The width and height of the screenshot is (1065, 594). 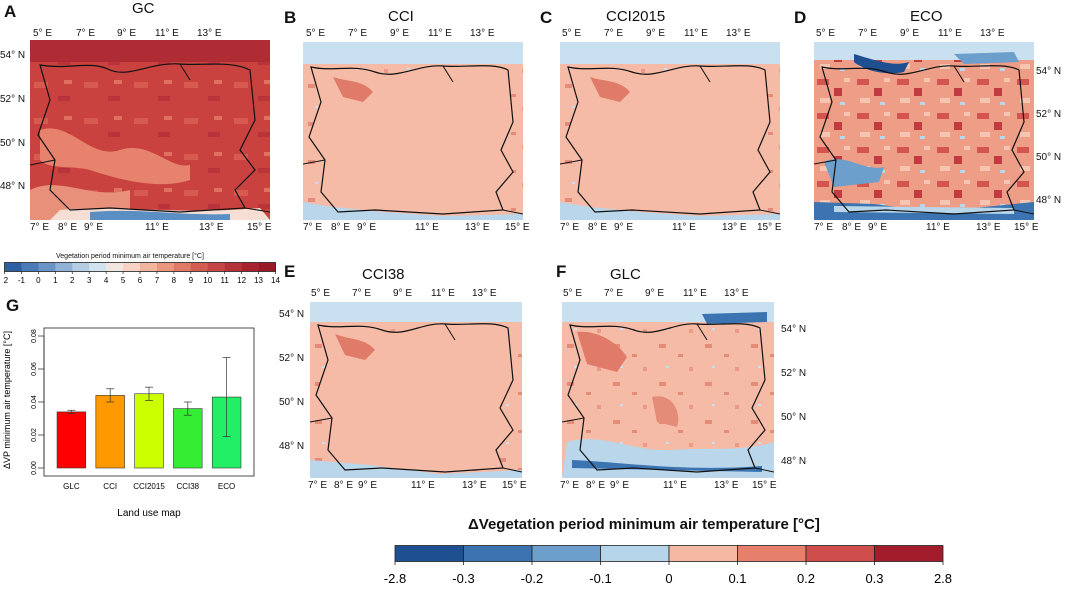 I want to click on x-tick-label: CCI2015, so click(x=149, y=486).